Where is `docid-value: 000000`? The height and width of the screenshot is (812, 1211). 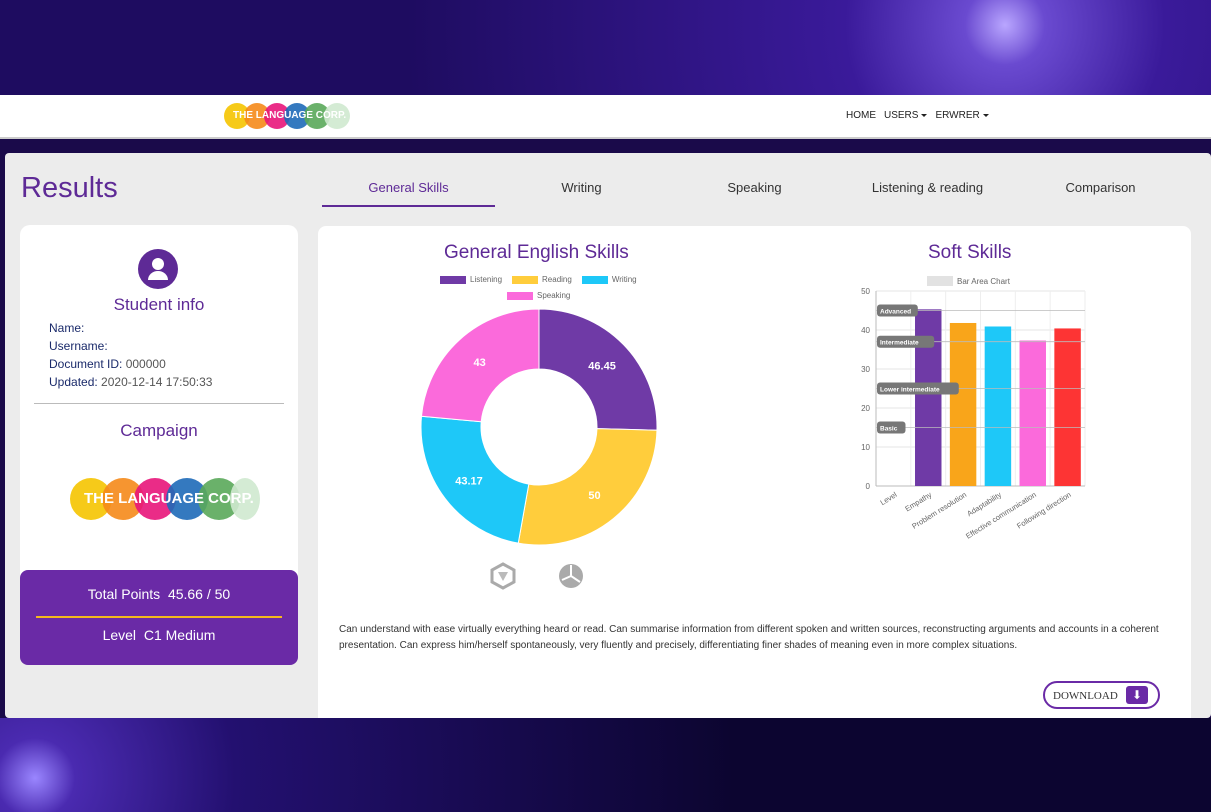
docid-value: 000000 is located at coordinates (145, 364).